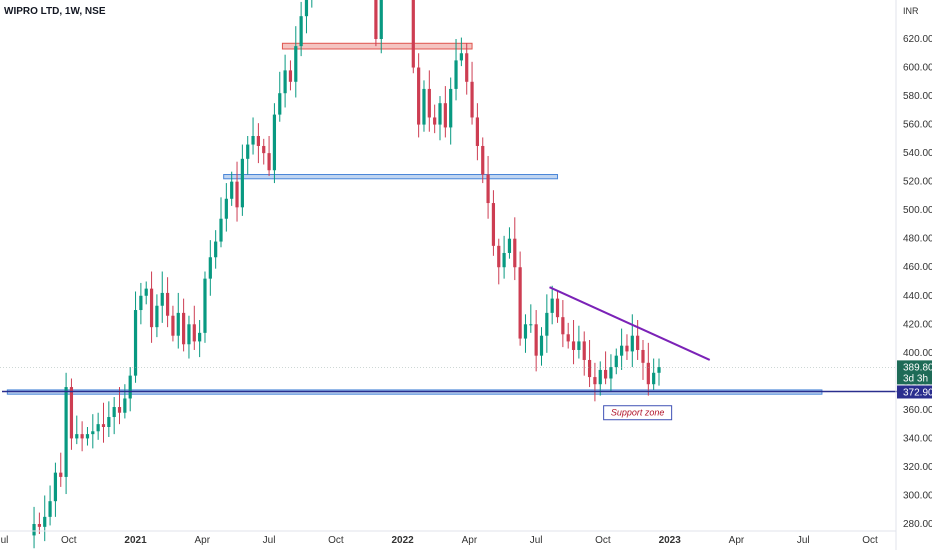 The height and width of the screenshot is (550, 932). What do you see at coordinates (917, 267) in the screenshot?
I see `y-tick-label: 460.00` at bounding box center [917, 267].